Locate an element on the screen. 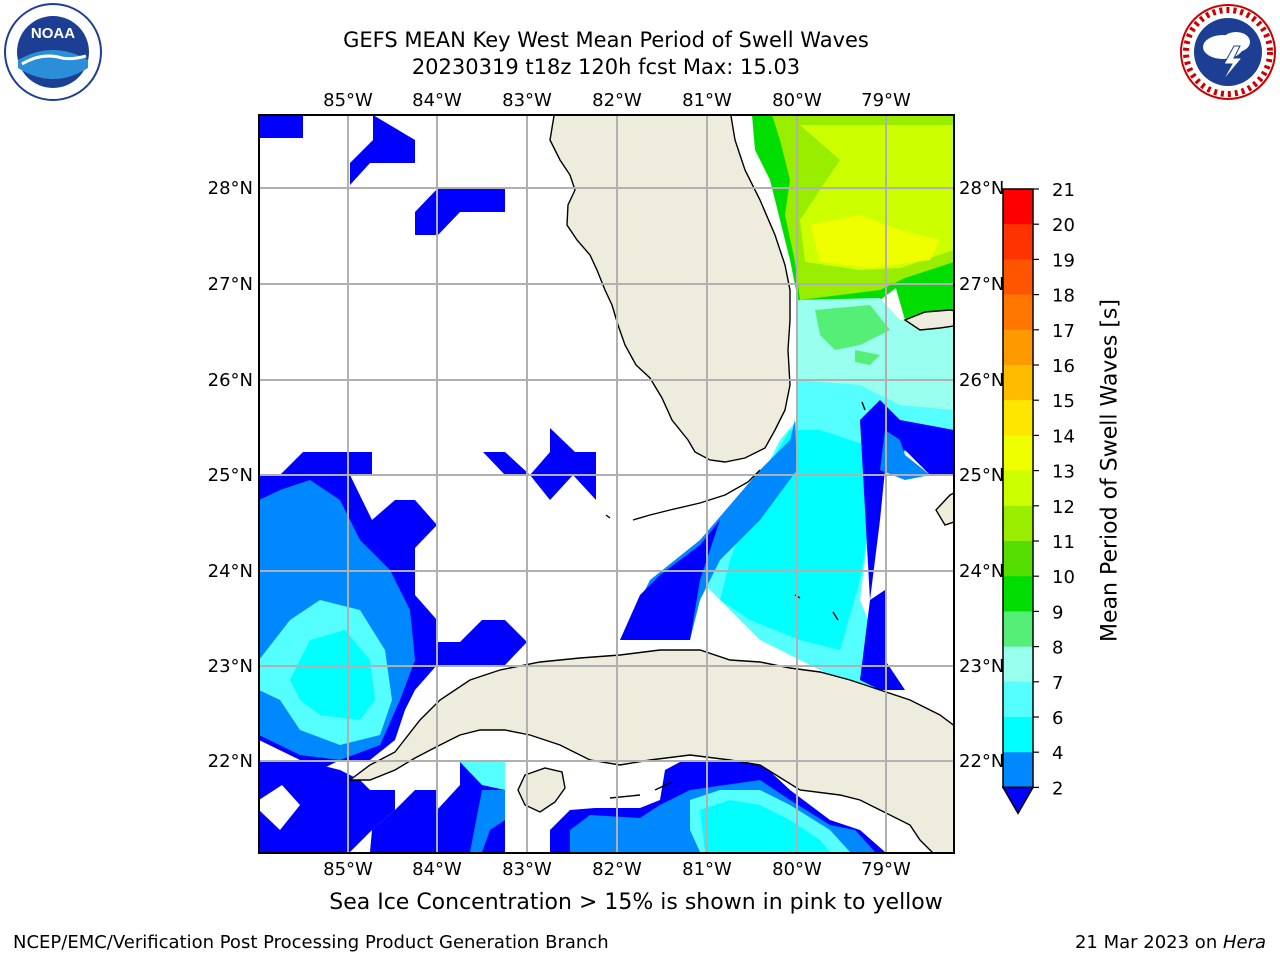 The image size is (1280, 960). colorbar-tick-label: 6 is located at coordinates (1057, 718).